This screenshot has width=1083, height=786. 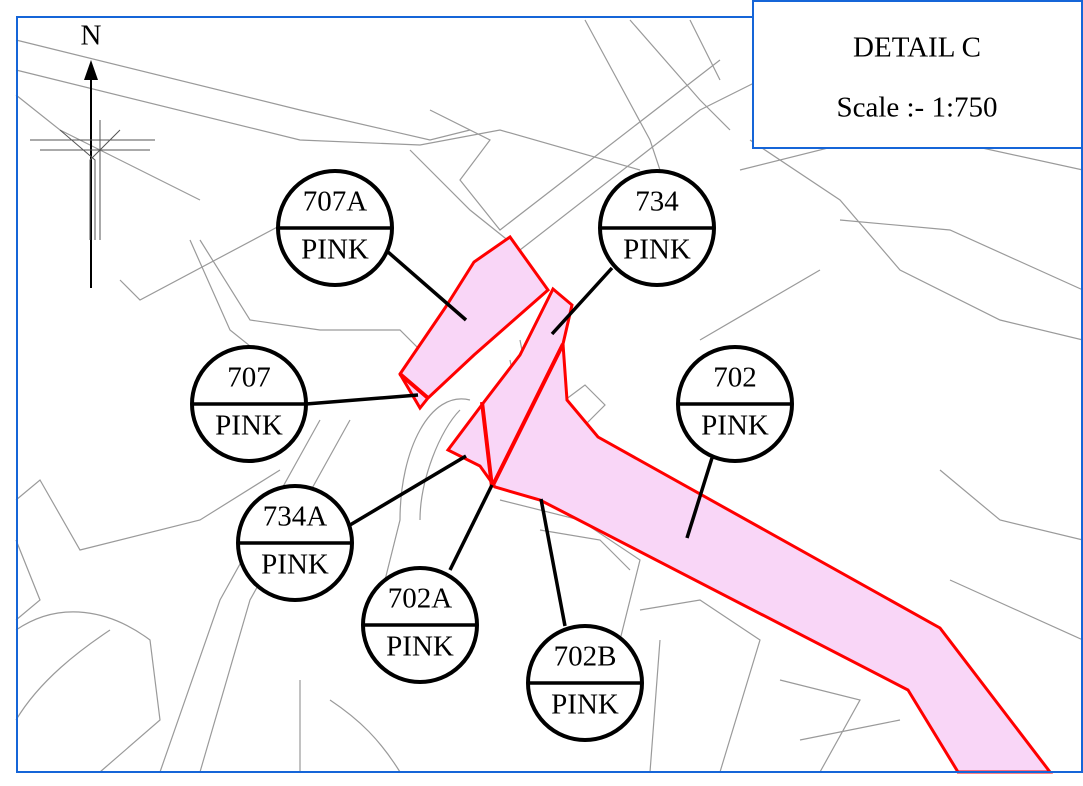 What do you see at coordinates (249, 378) in the screenshot?
I see `parcel-number: 707` at bounding box center [249, 378].